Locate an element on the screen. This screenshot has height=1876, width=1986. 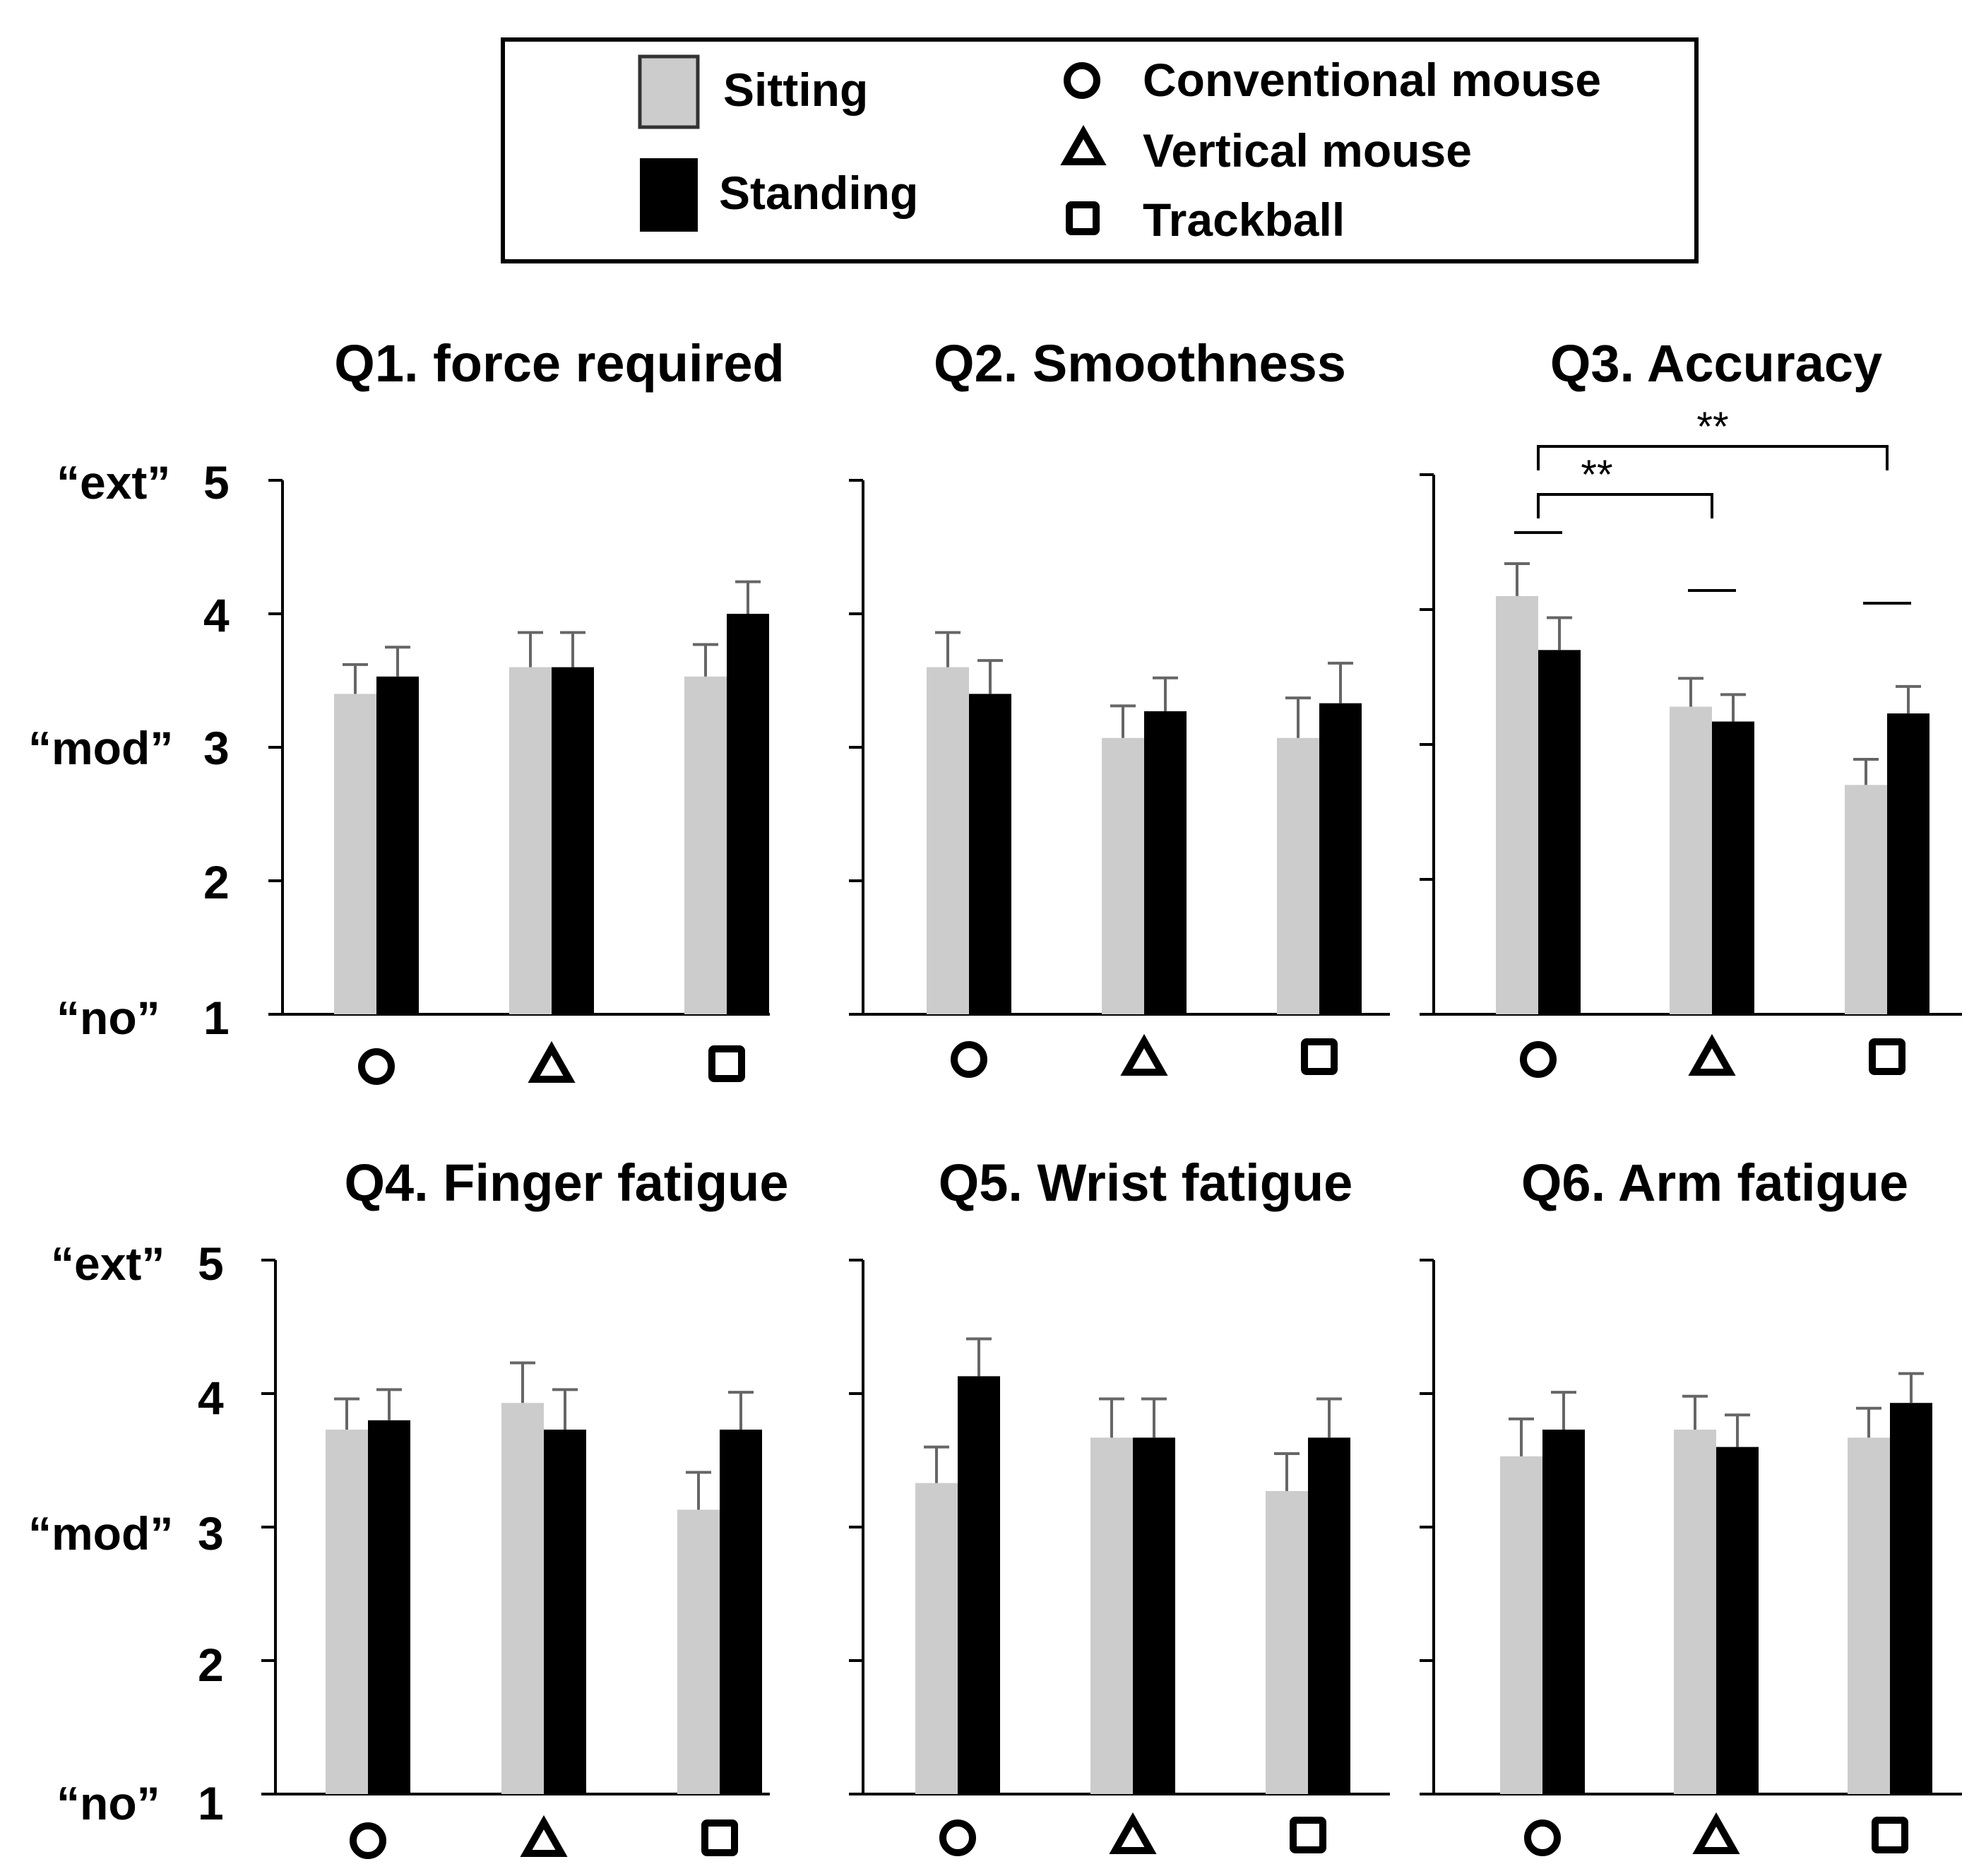
y-anchor-no-bottom: “no” is located at coordinates (109, 1803).